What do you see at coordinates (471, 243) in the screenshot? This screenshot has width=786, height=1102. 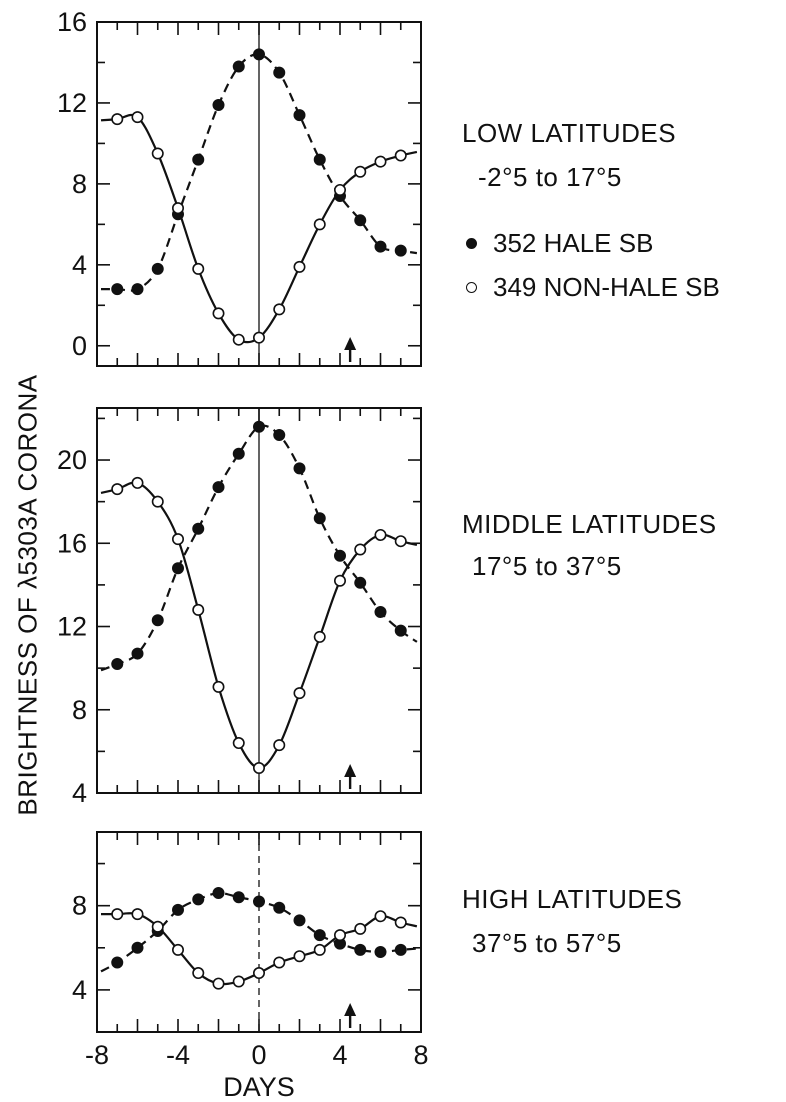 I see `filled-circle-marker` at bounding box center [471, 243].